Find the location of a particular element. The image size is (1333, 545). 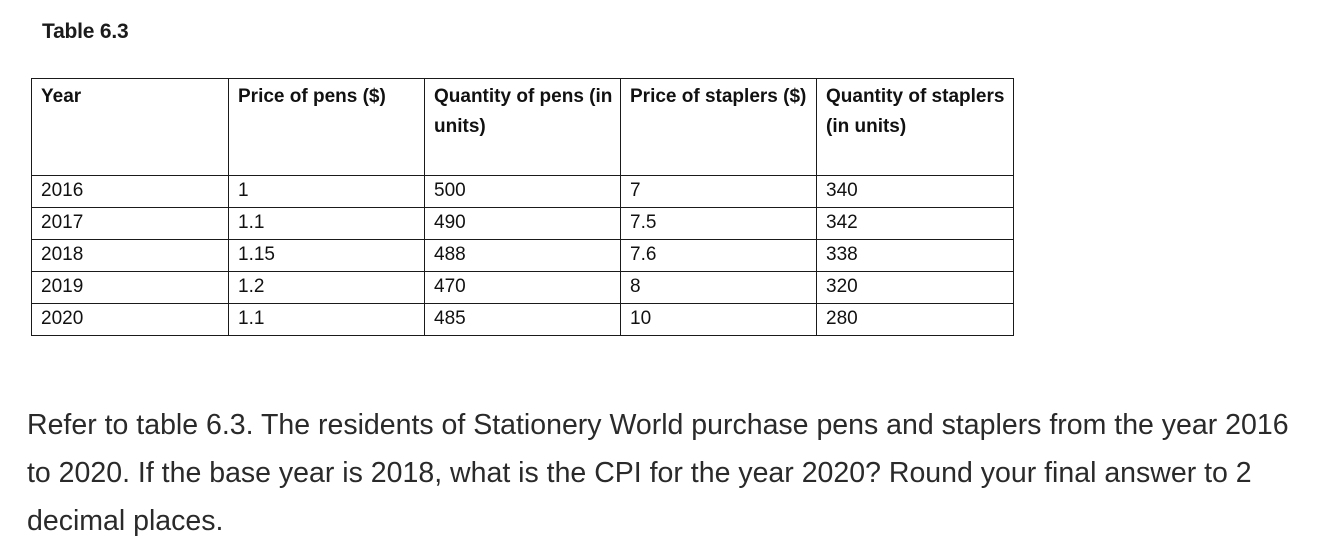

cell-quantity-of-staplers: 320 is located at coordinates (915, 287).